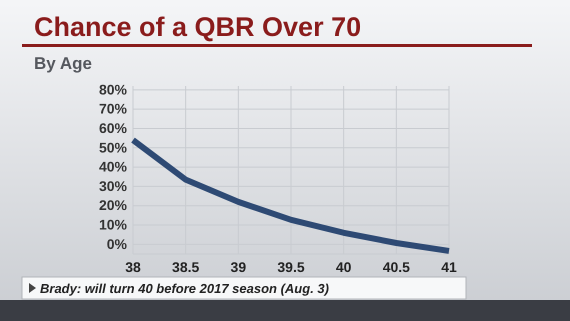 The image size is (570, 321). What do you see at coordinates (186, 266) in the screenshot?
I see `x-tick-label: 38.5` at bounding box center [186, 266].